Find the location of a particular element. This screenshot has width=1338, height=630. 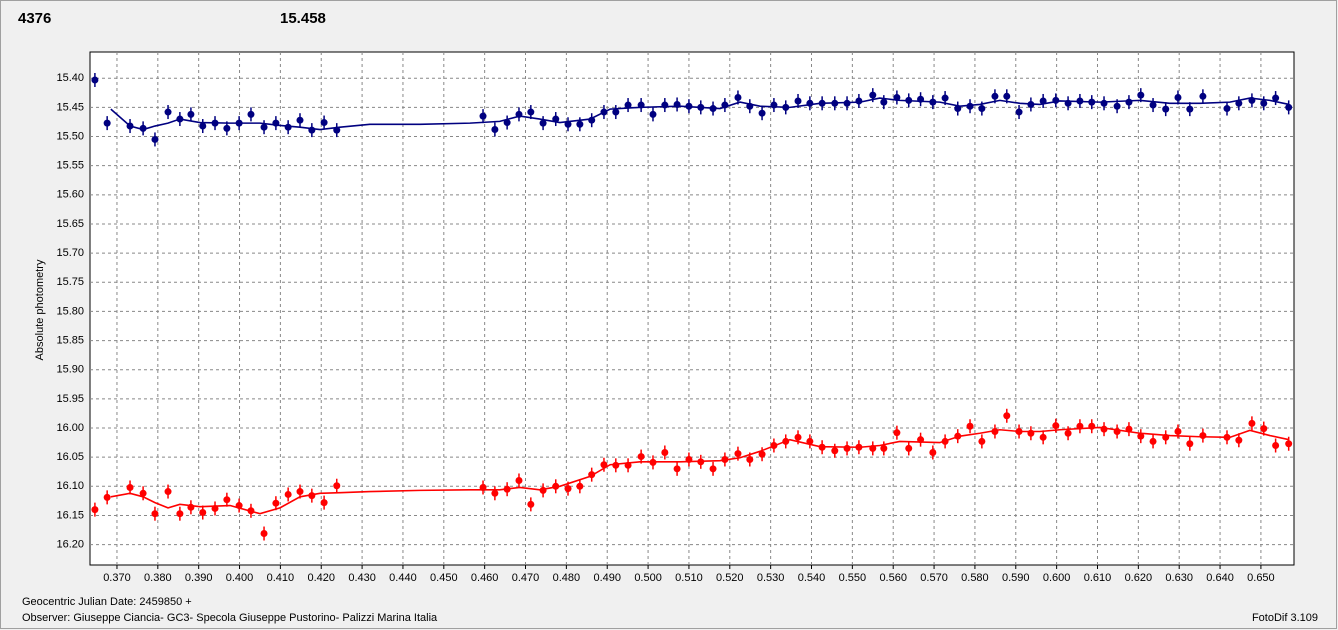

x-tick-label: 0.380 is located at coordinates (158, 578).